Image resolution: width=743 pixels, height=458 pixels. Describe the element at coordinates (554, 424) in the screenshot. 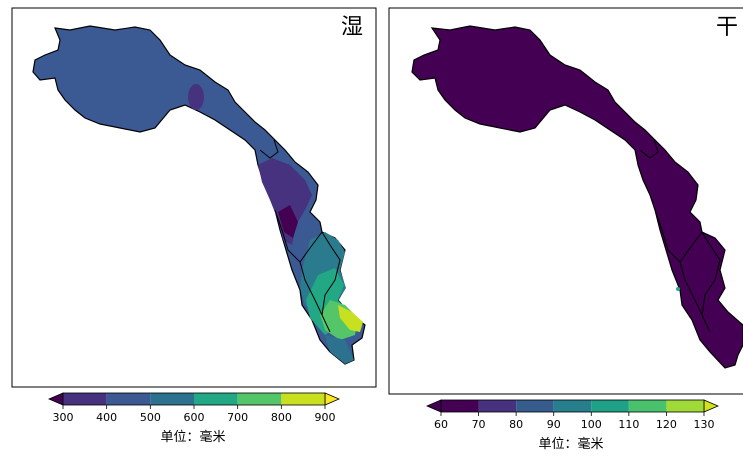

I see `dry-colorbar-tick-label: 90` at that location.